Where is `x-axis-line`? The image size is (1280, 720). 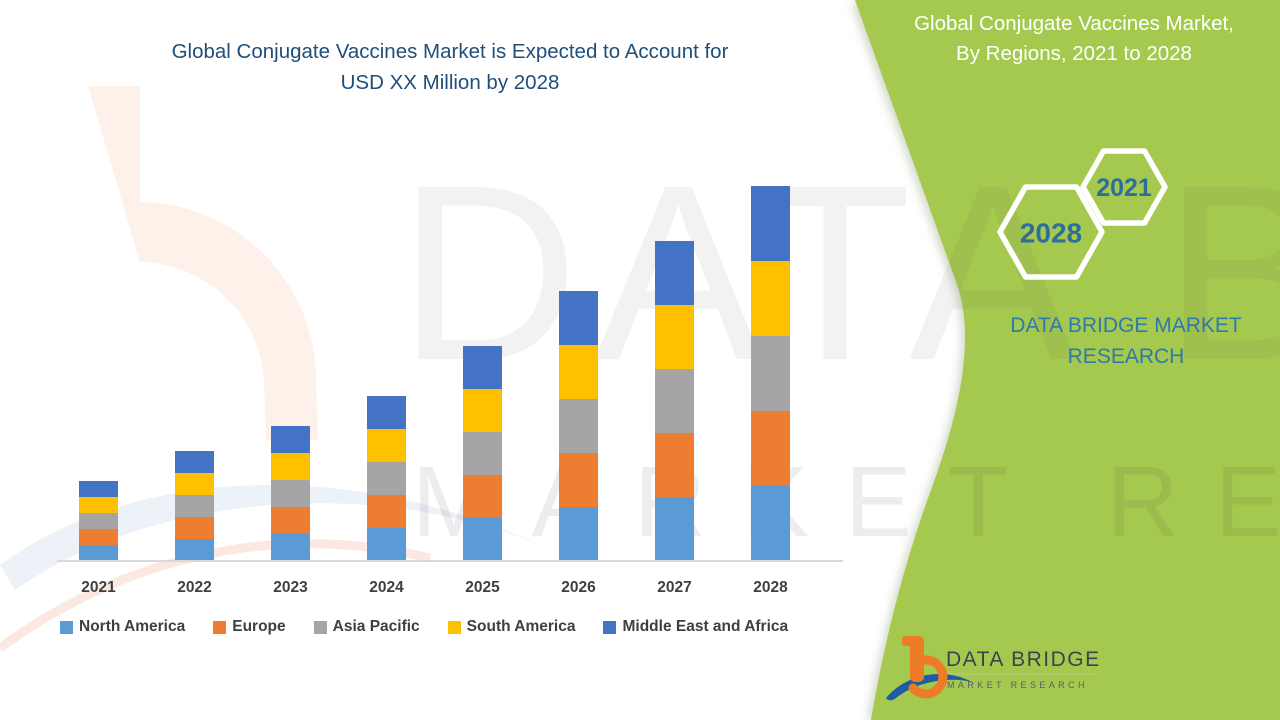 x-axis-line is located at coordinates (450, 561).